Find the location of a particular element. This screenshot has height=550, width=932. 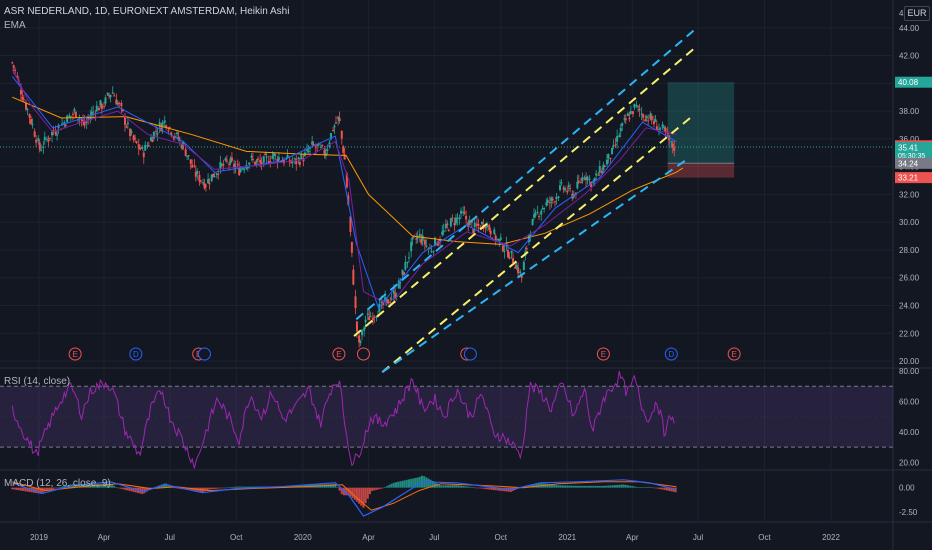

rsi-legend: RSI (14, close) is located at coordinates (37, 381).